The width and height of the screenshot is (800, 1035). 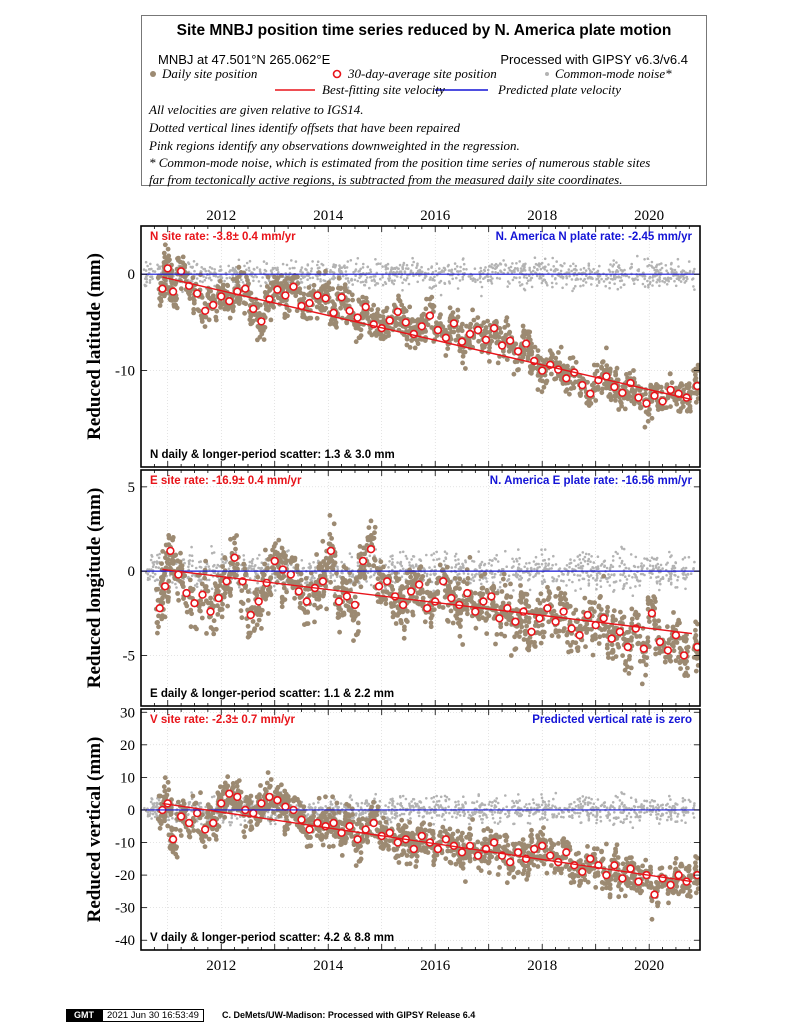 What do you see at coordinates (542, 216) in the screenshot?
I see `x-tick-label: 2018` at bounding box center [542, 216].